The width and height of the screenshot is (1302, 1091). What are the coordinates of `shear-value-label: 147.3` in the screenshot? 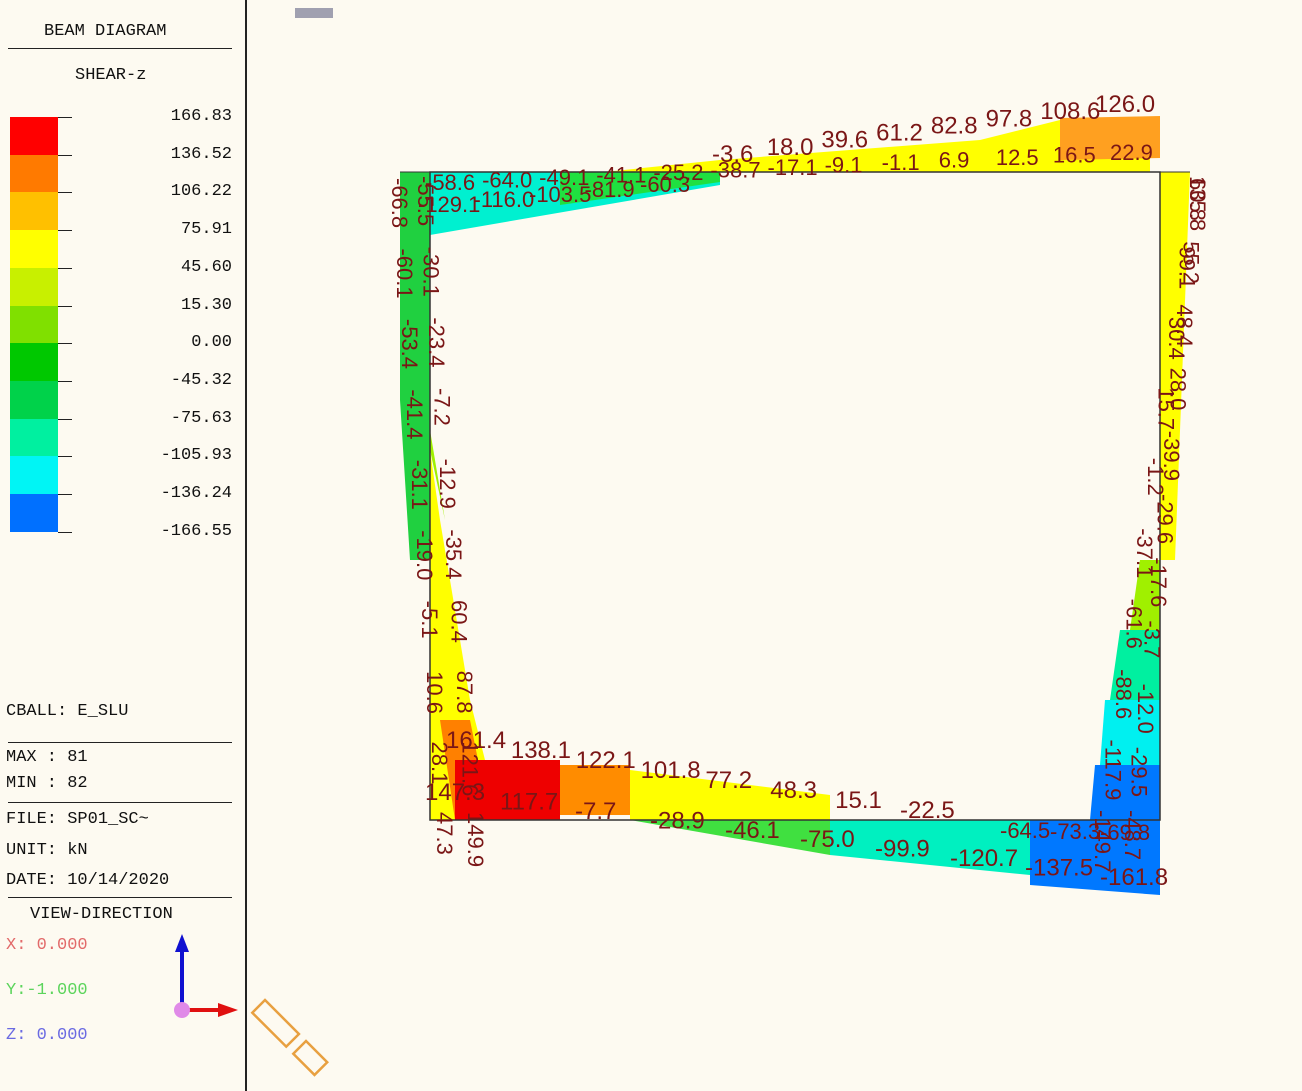 It's located at (455, 792).